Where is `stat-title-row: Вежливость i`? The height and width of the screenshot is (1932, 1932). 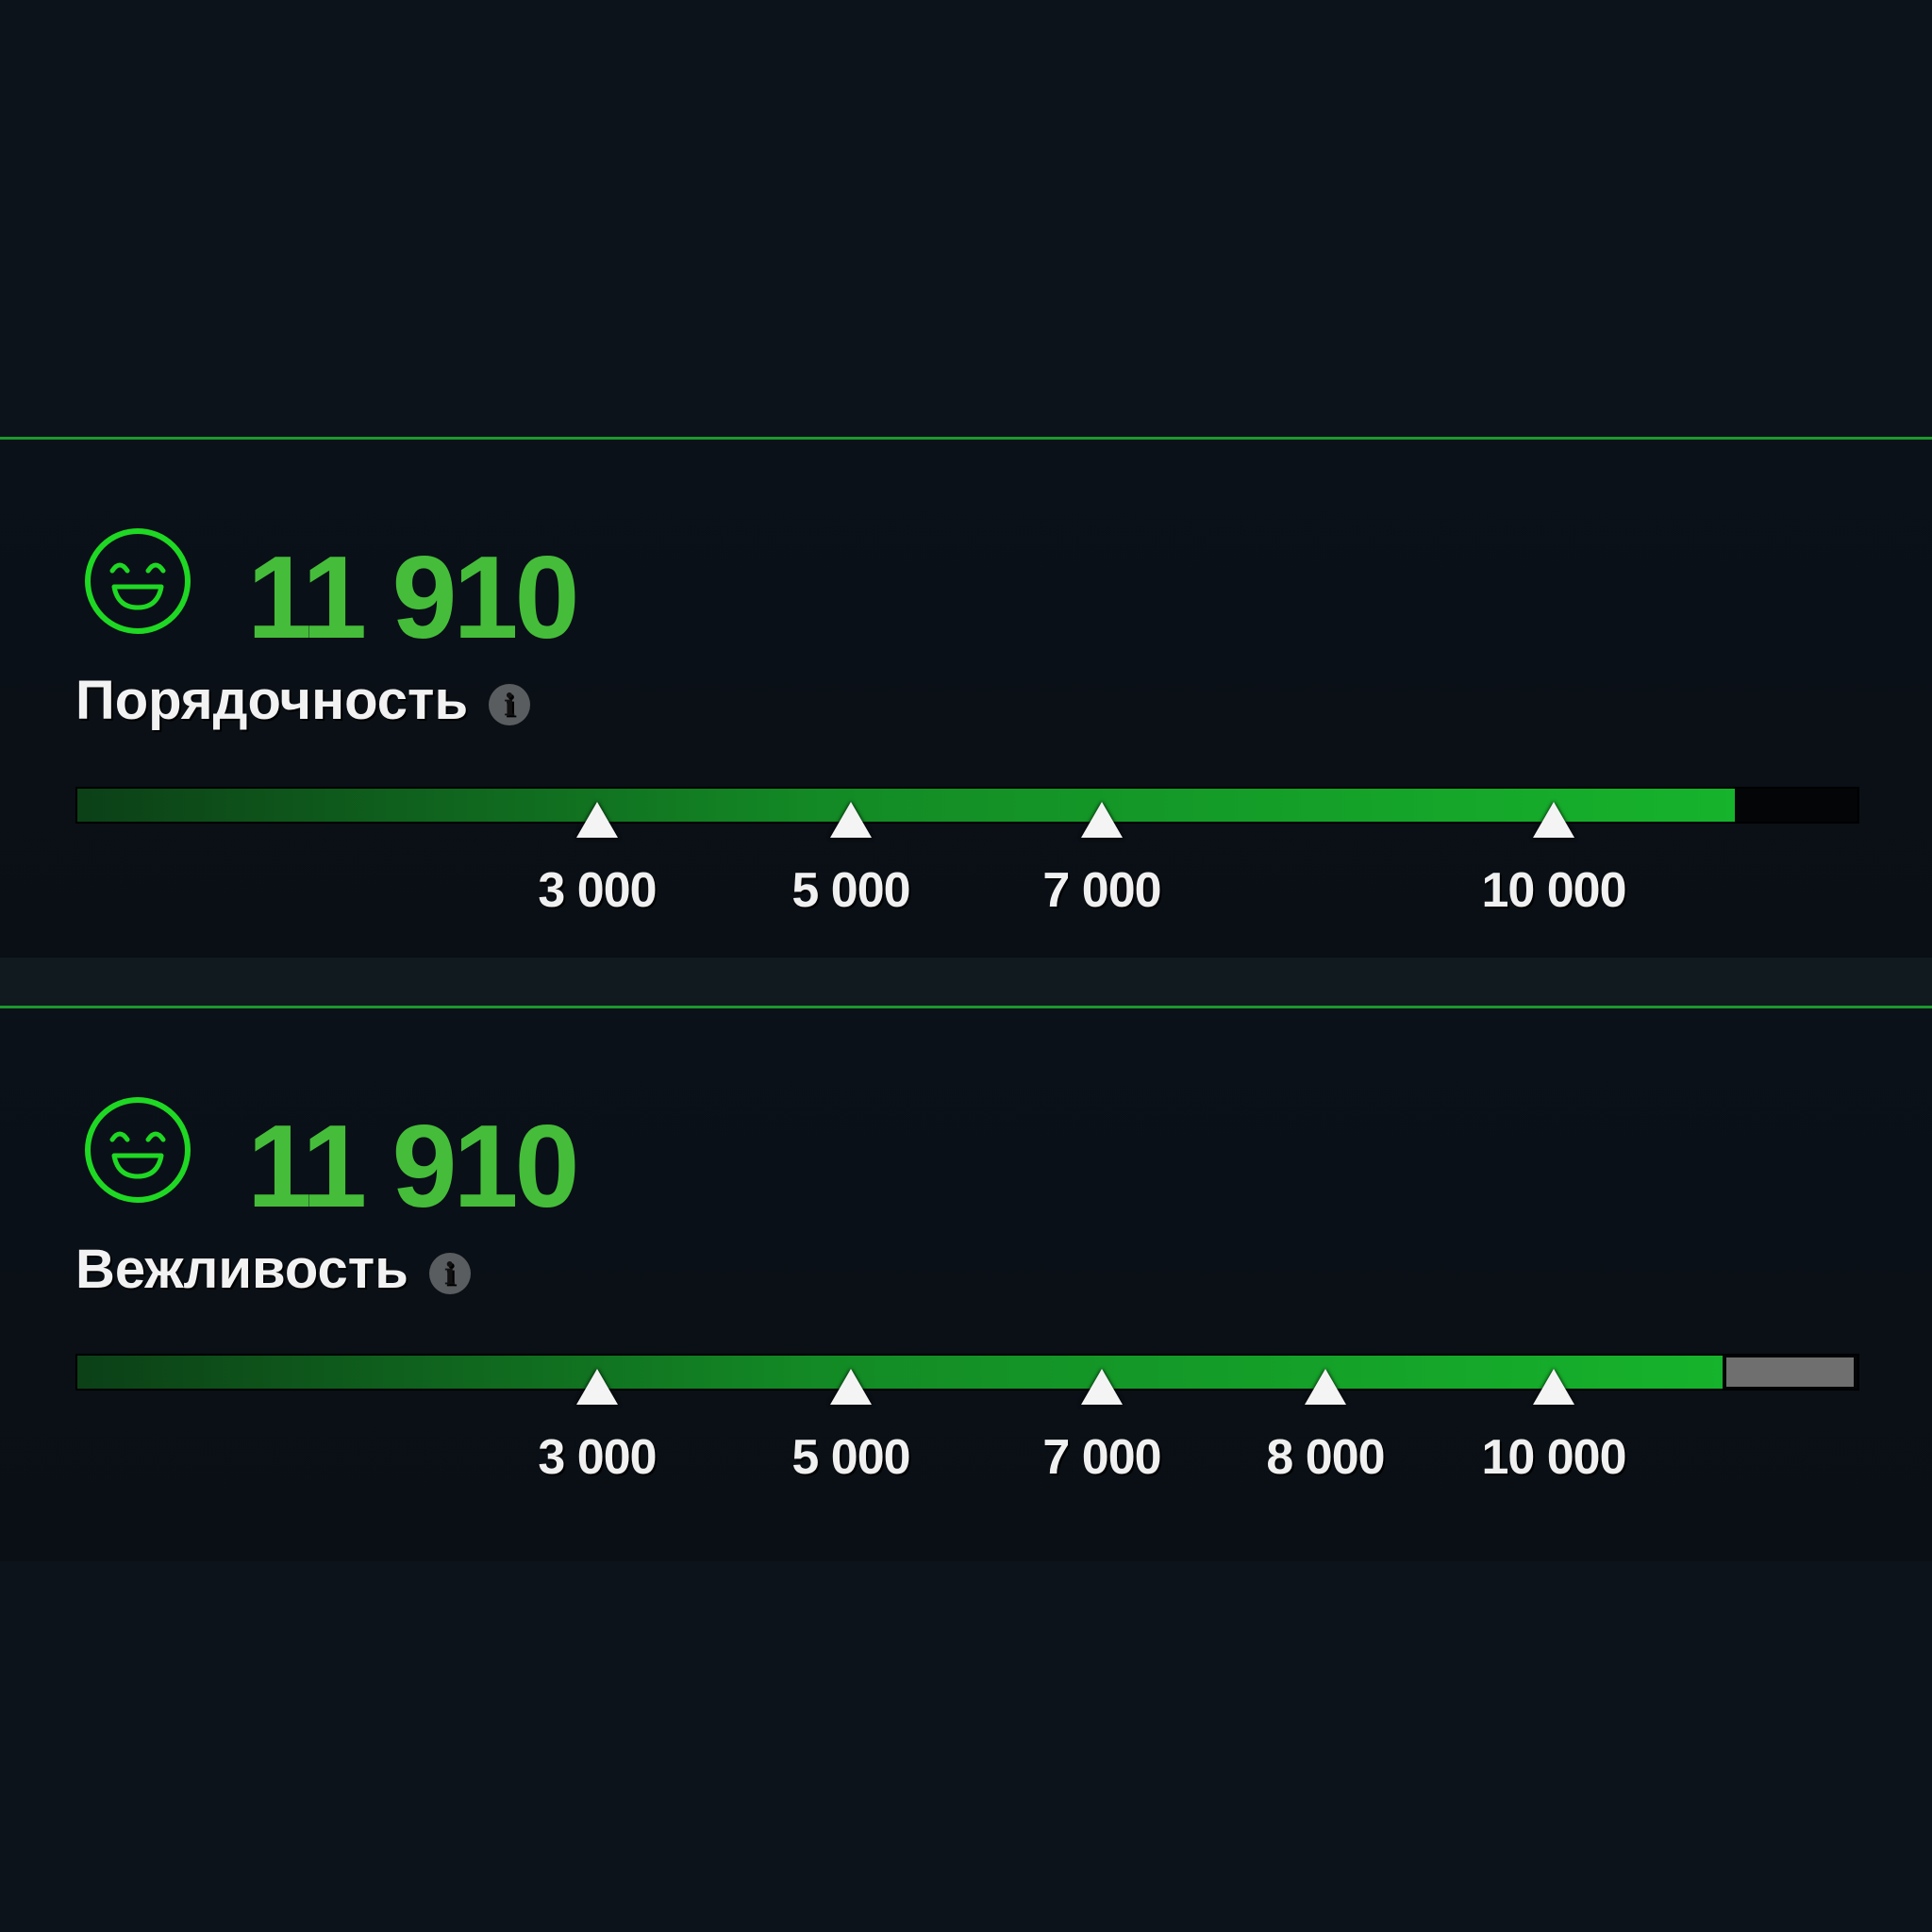 stat-title-row: Вежливость i is located at coordinates (273, 1270).